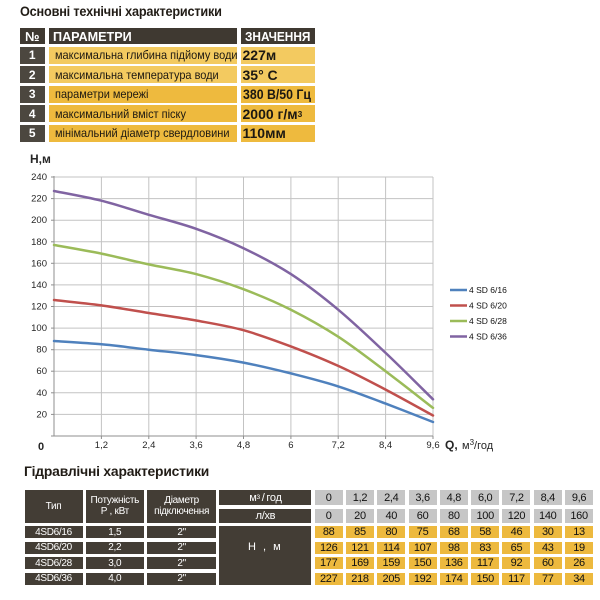 The width and height of the screenshot is (600, 600). Describe the element at coordinates (488, 290) in the screenshot. I see `svg-text: 4 SD 6/16` at that location.